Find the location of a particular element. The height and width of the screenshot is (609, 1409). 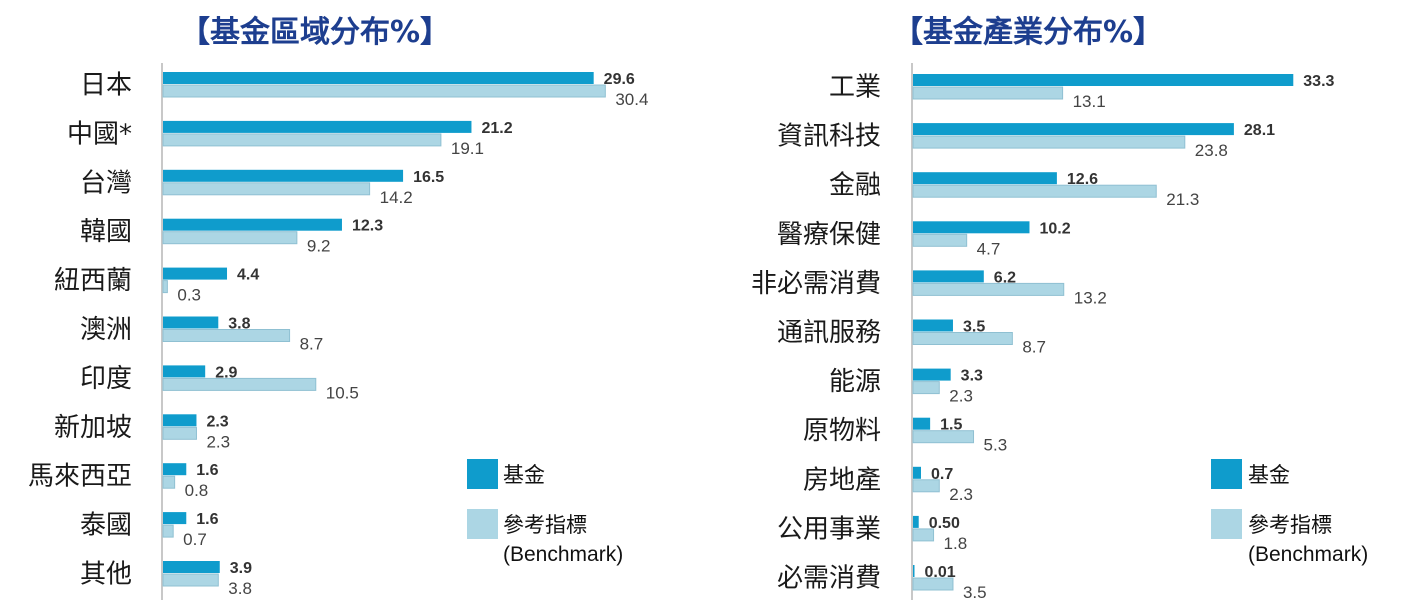

region-category-label: 紐西蘭 is located at coordinates (93, 281).